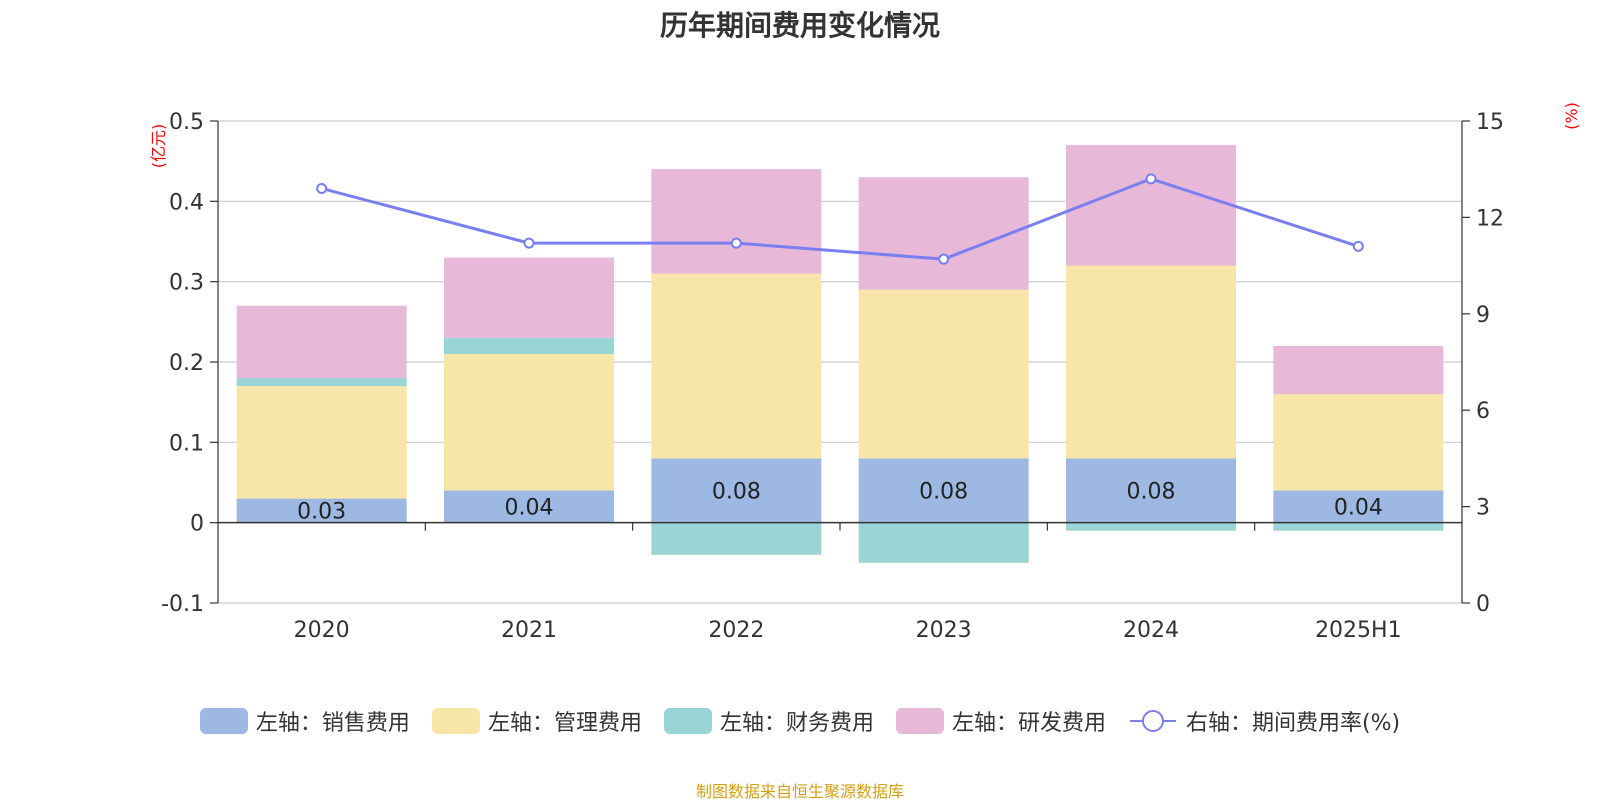  I want to click on y-left-tick-label: 0.4, so click(186, 202).